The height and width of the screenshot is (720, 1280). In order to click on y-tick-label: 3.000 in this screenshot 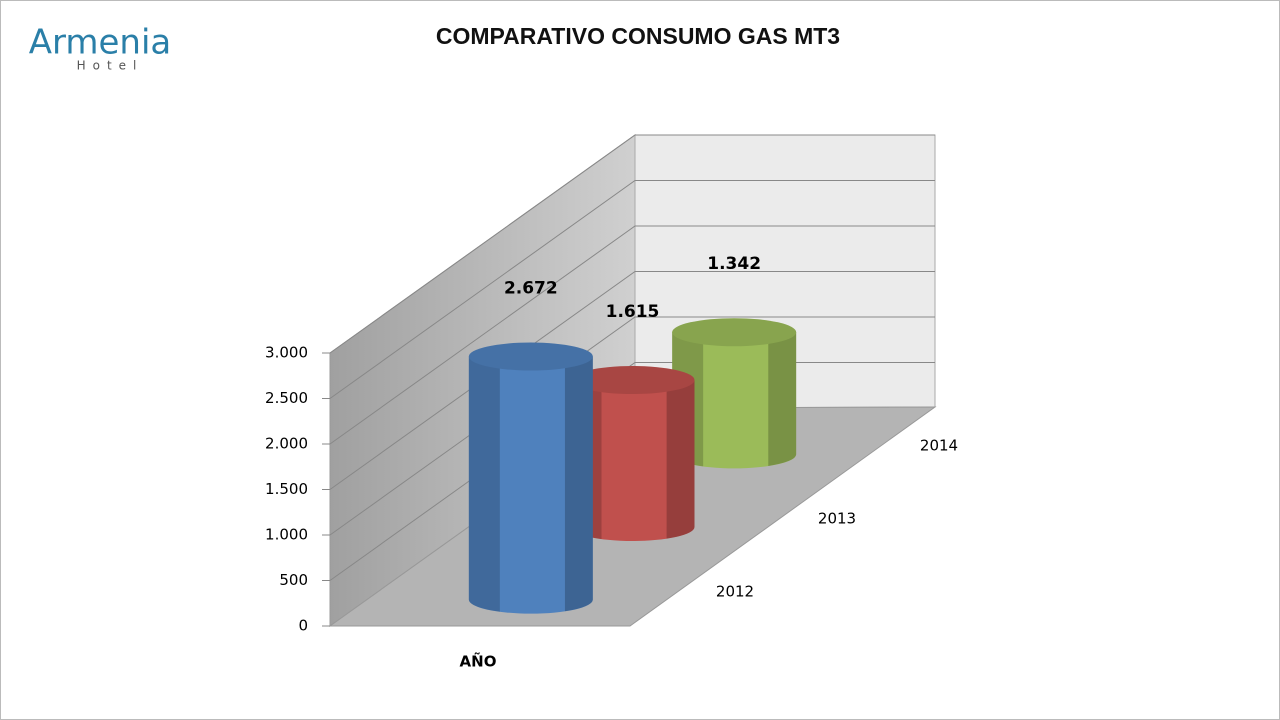, I will do `click(286, 353)`.